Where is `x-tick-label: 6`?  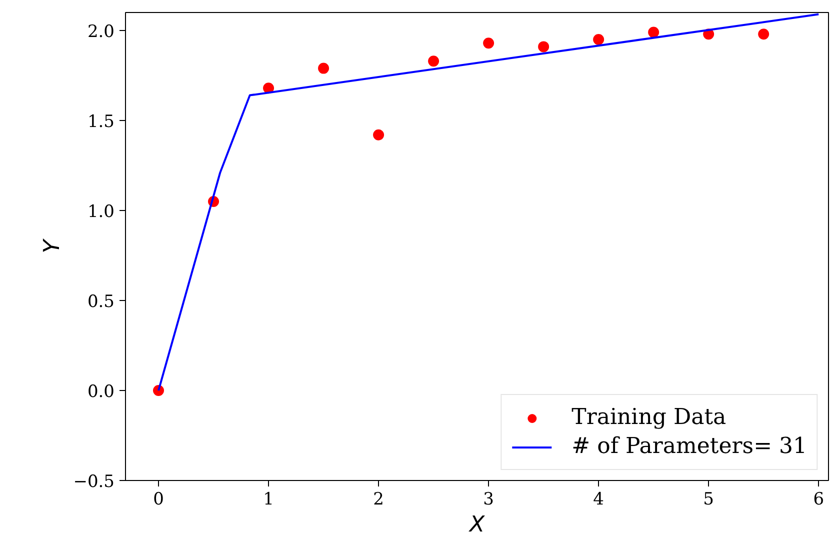 x-tick-label: 6 is located at coordinates (818, 500).